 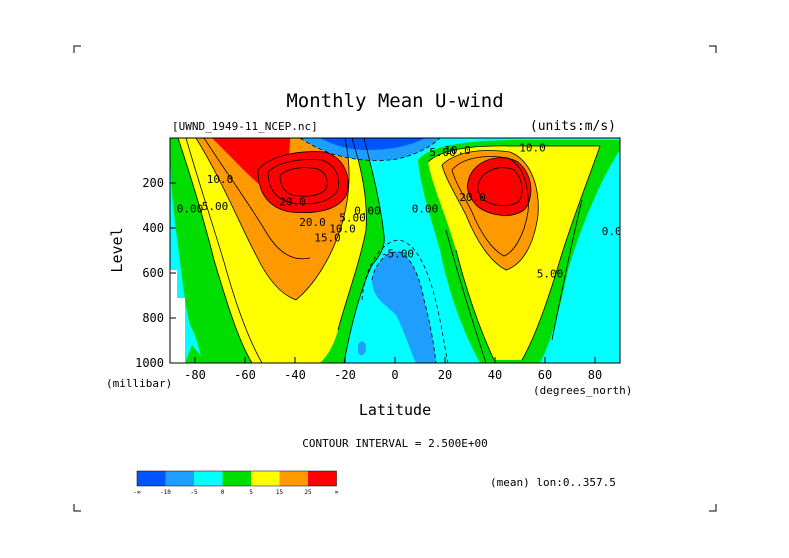 What do you see at coordinates (303, 182) in the screenshot?
I see `sh-jet-red-core` at bounding box center [303, 182].